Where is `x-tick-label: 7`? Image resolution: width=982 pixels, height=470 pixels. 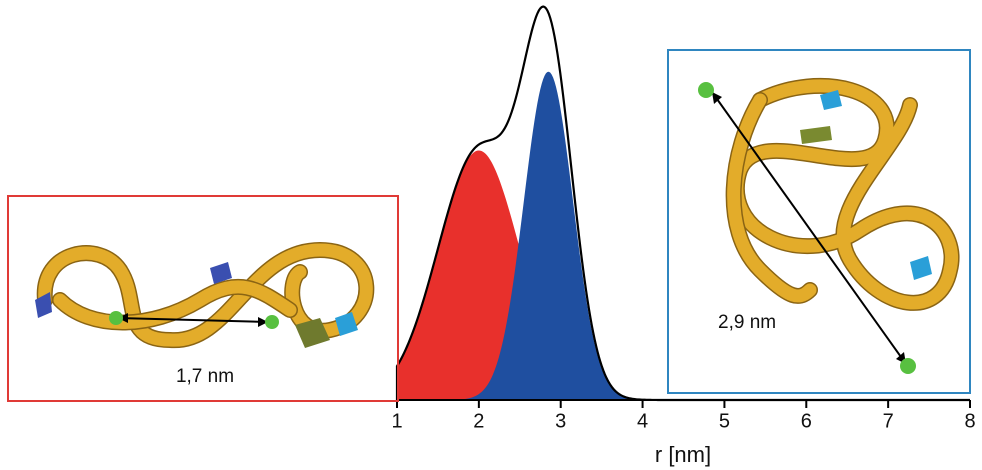
x-tick-label: 7 is located at coordinates (888, 421).